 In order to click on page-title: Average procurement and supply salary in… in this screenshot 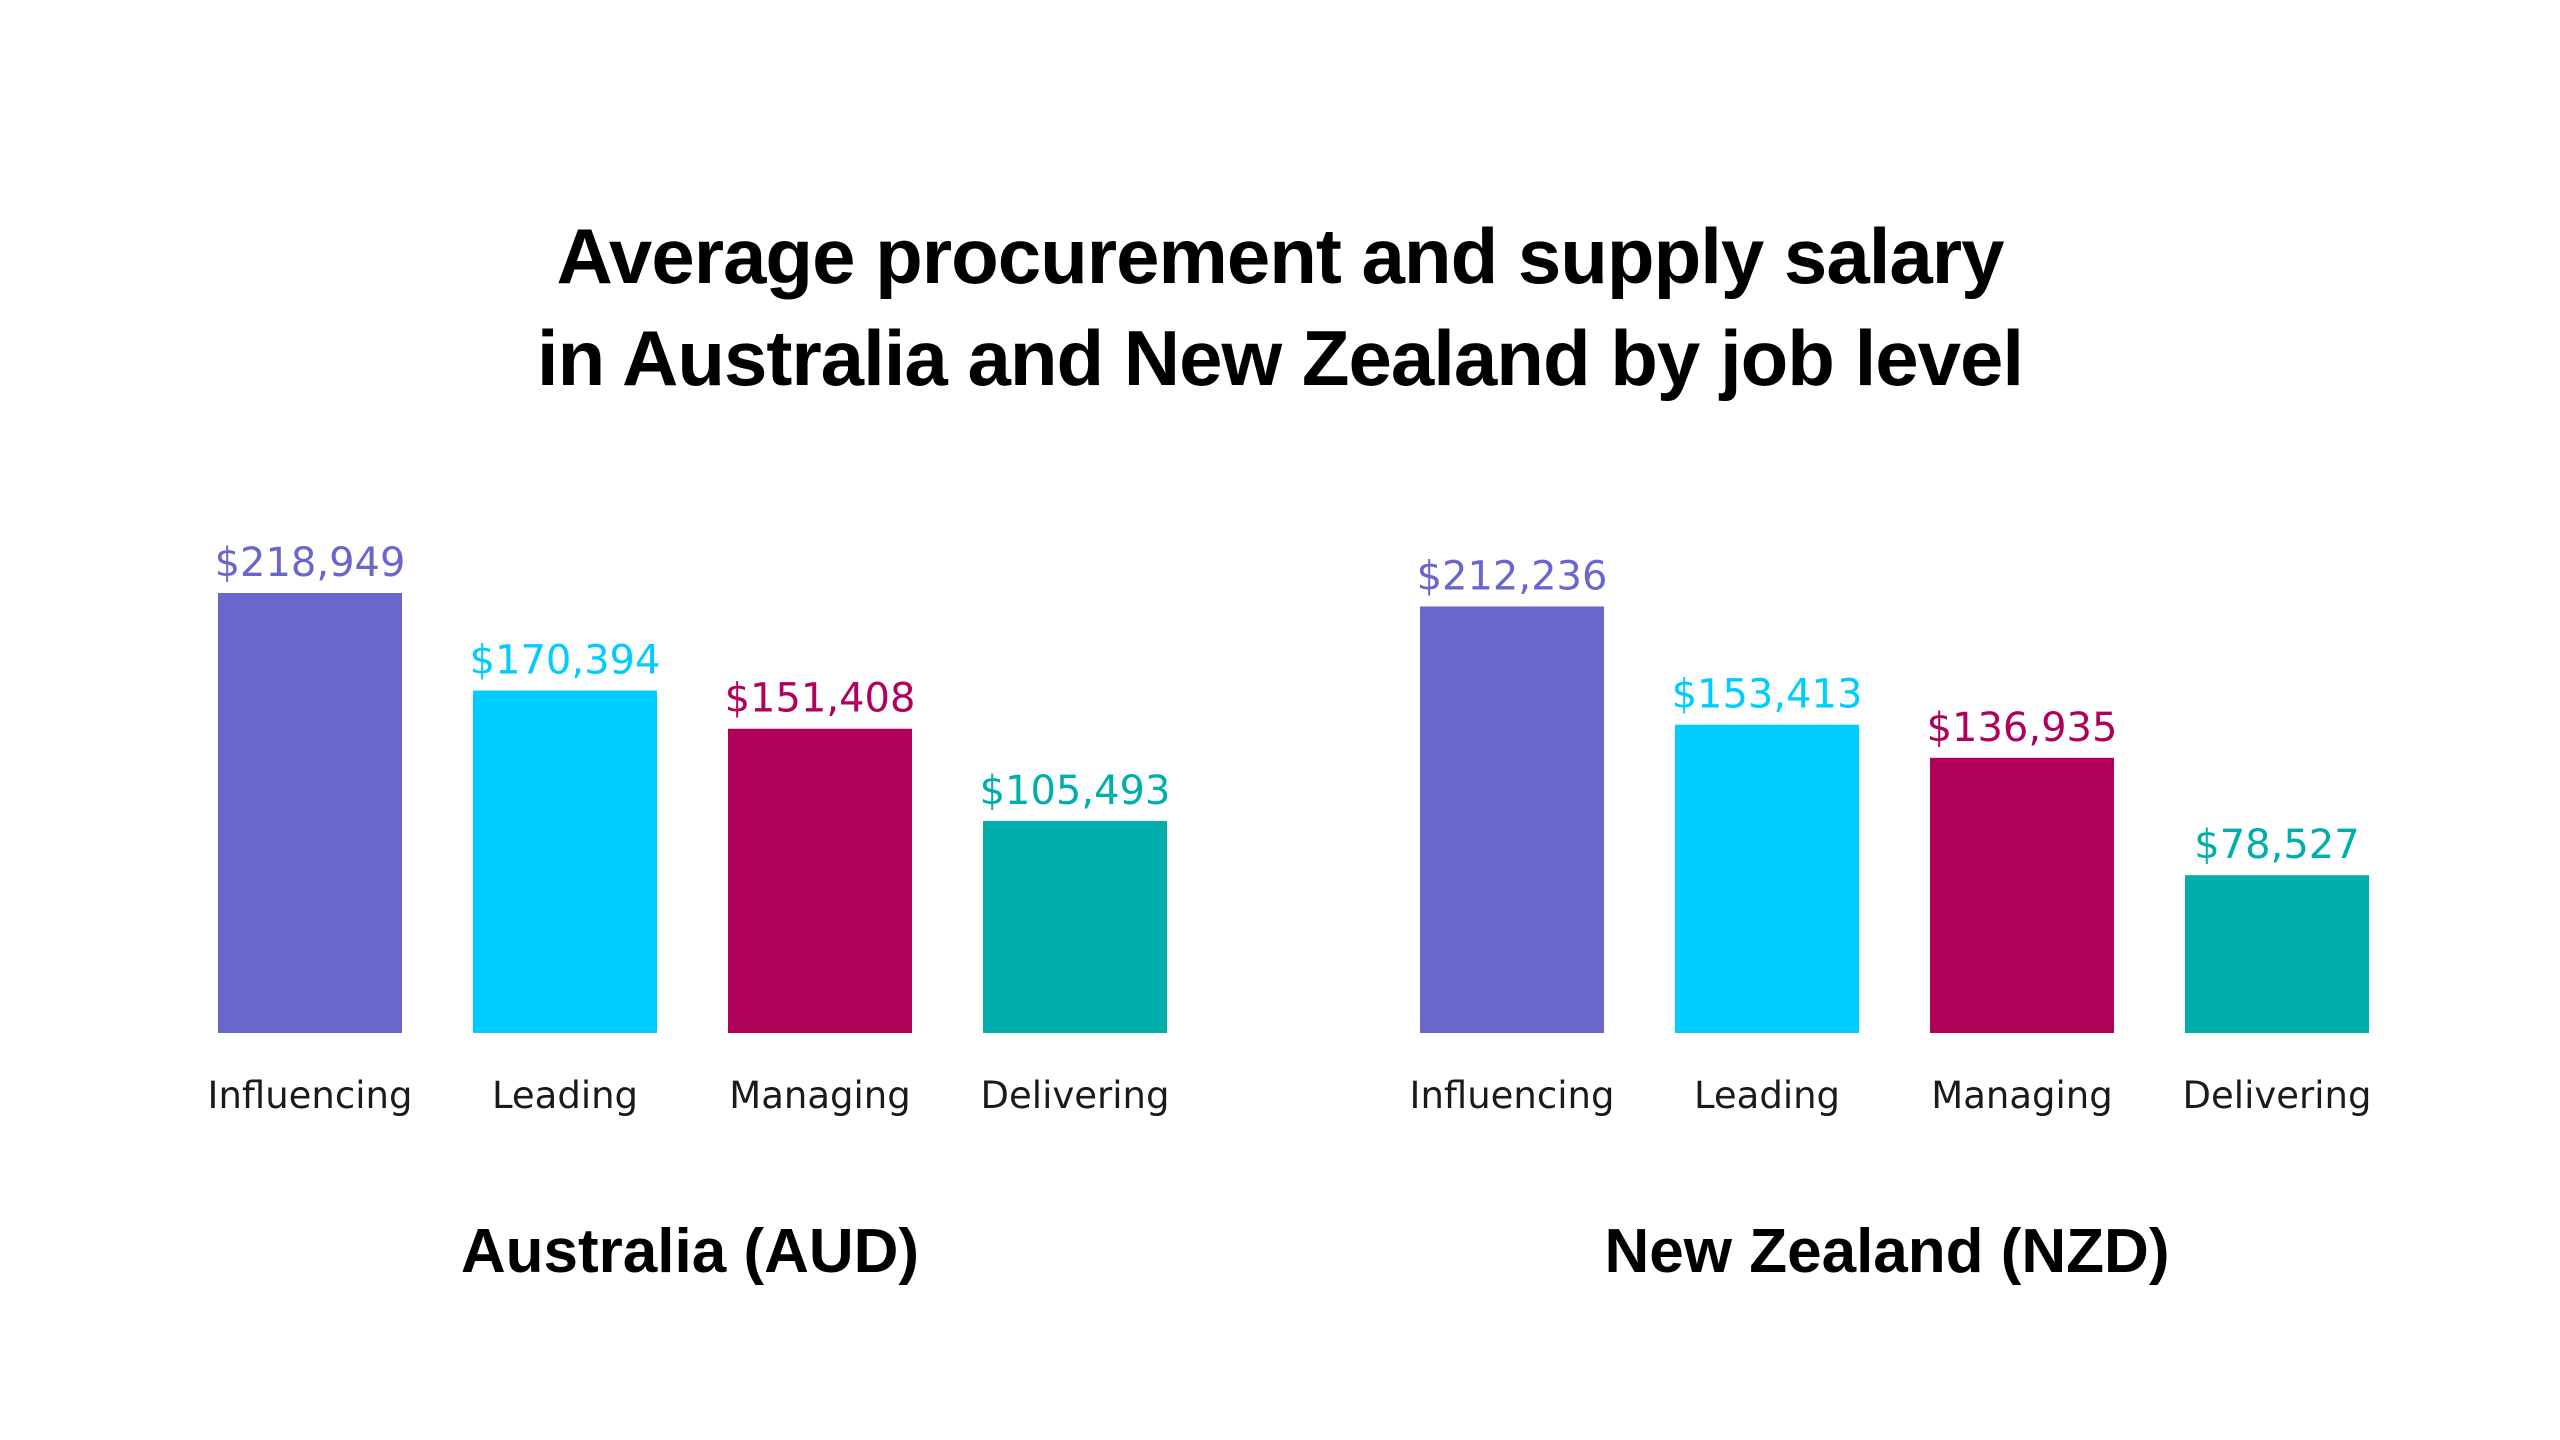, I will do `click(1280, 307)`.